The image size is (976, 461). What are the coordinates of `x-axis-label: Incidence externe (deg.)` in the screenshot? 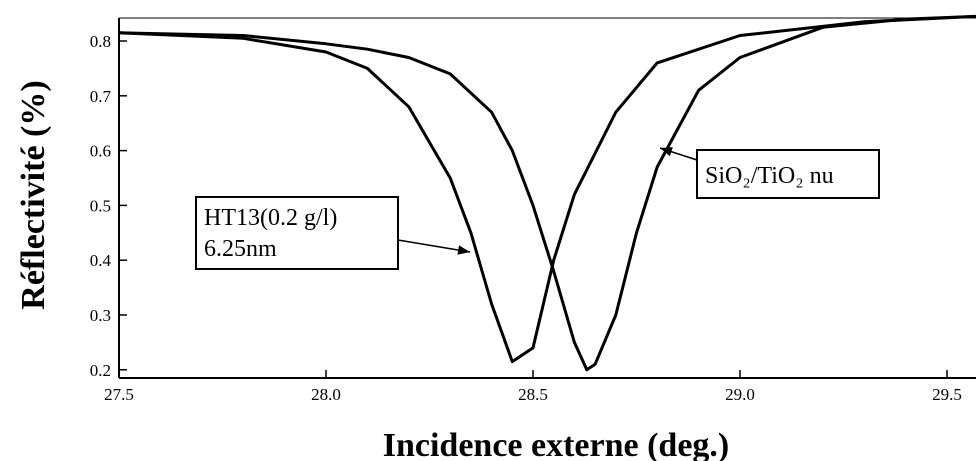 It's located at (556, 444).